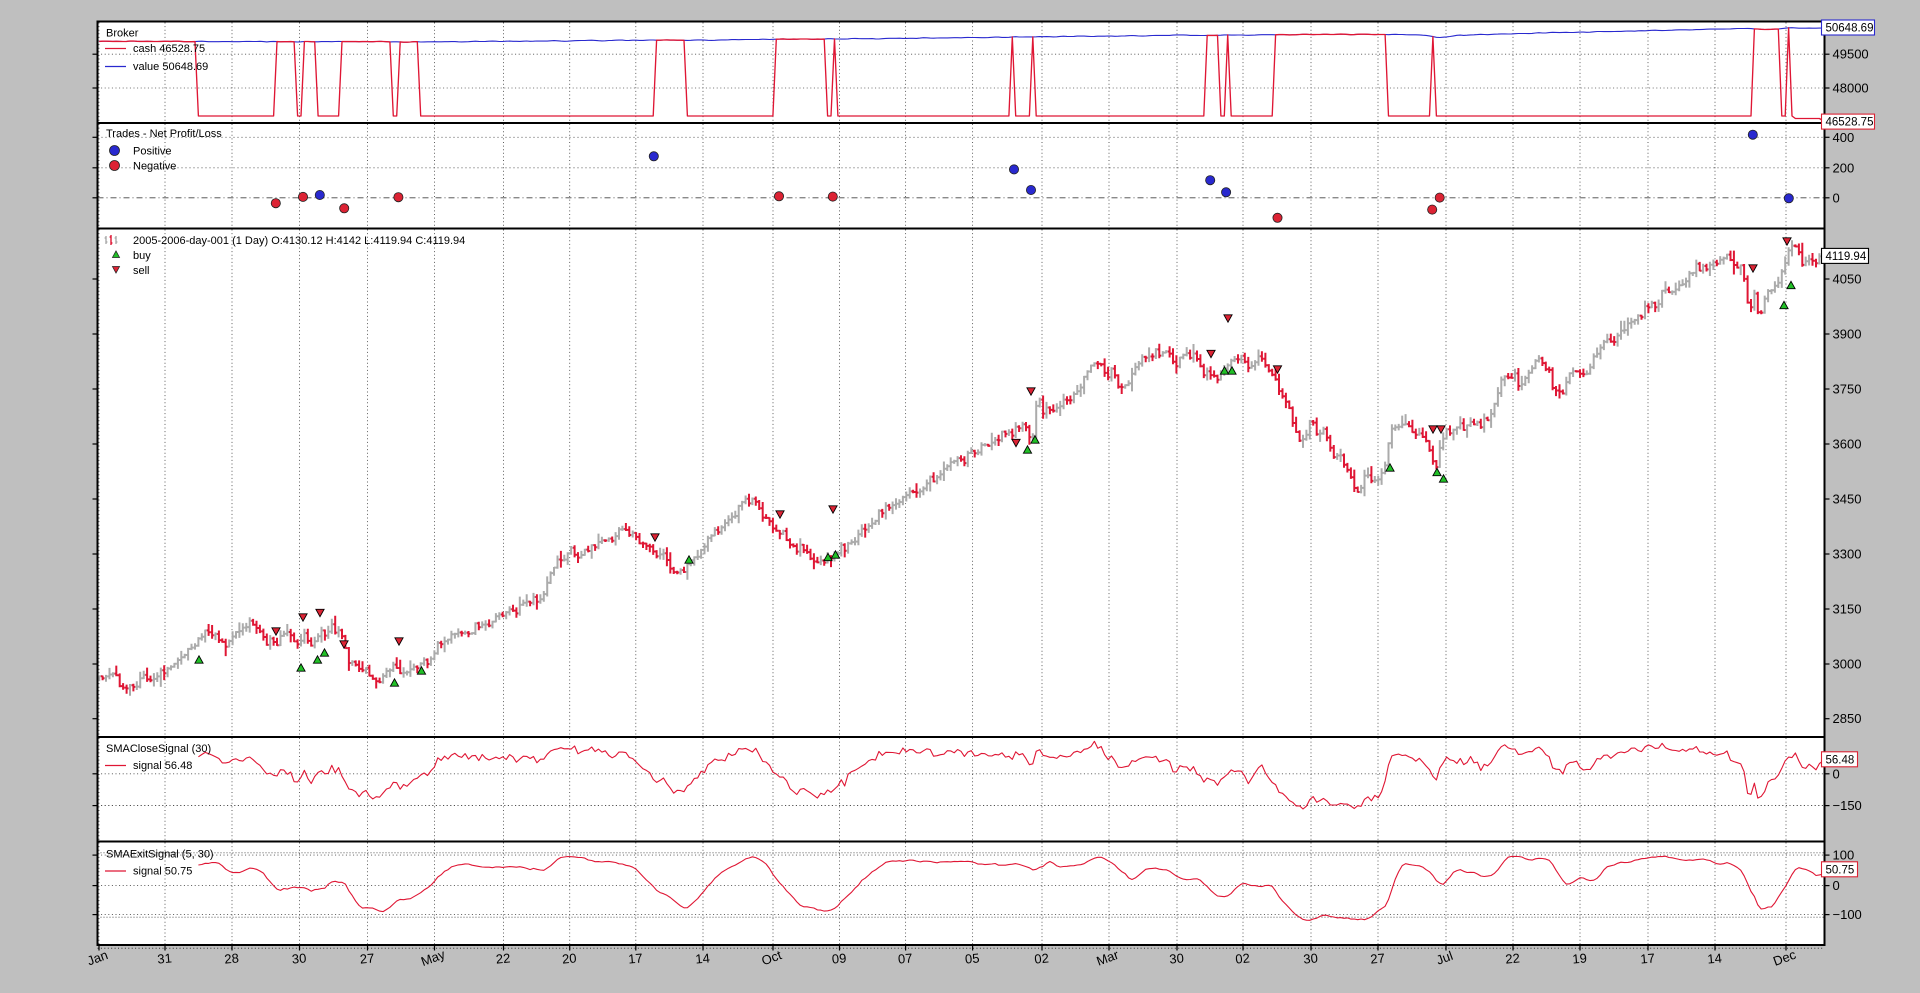  What do you see at coordinates (1847, 334) in the screenshot?
I see `svg-text: 3900` at bounding box center [1847, 334].